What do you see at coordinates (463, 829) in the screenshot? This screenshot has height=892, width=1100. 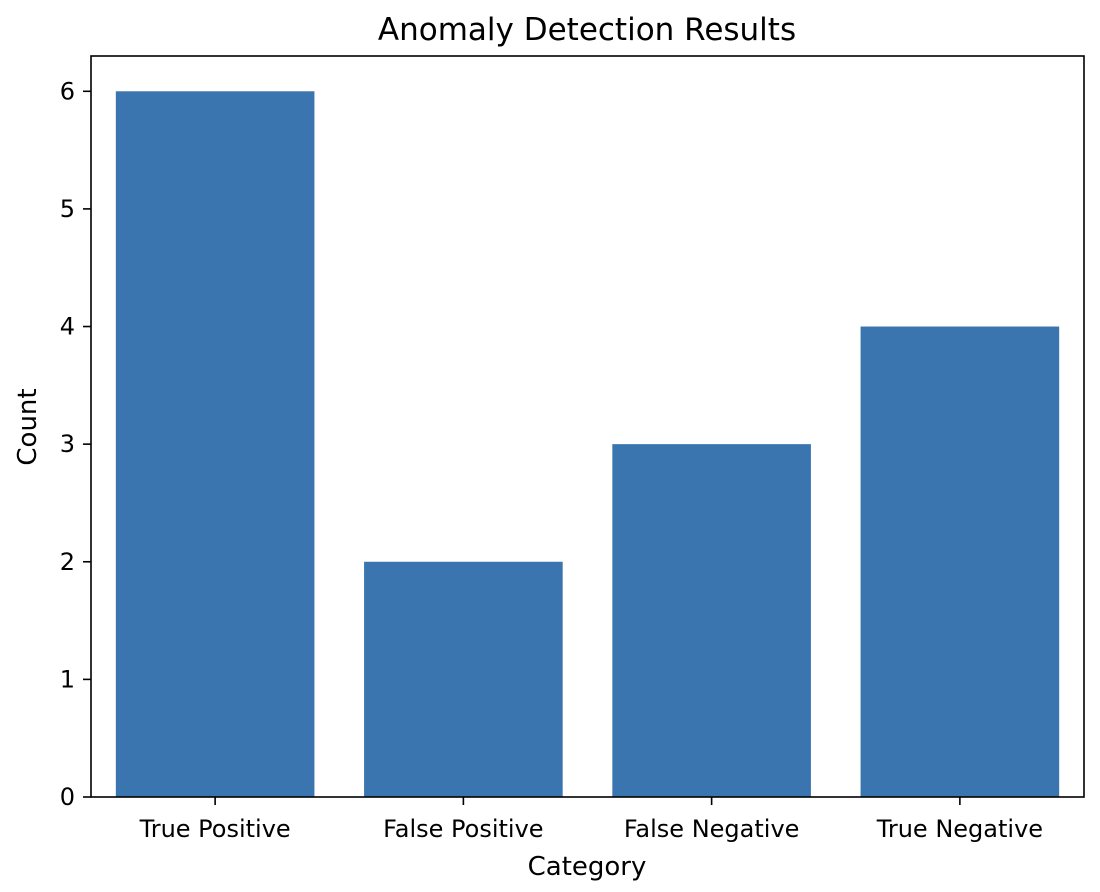 I see `x-tick-label: False Positive` at bounding box center [463, 829].